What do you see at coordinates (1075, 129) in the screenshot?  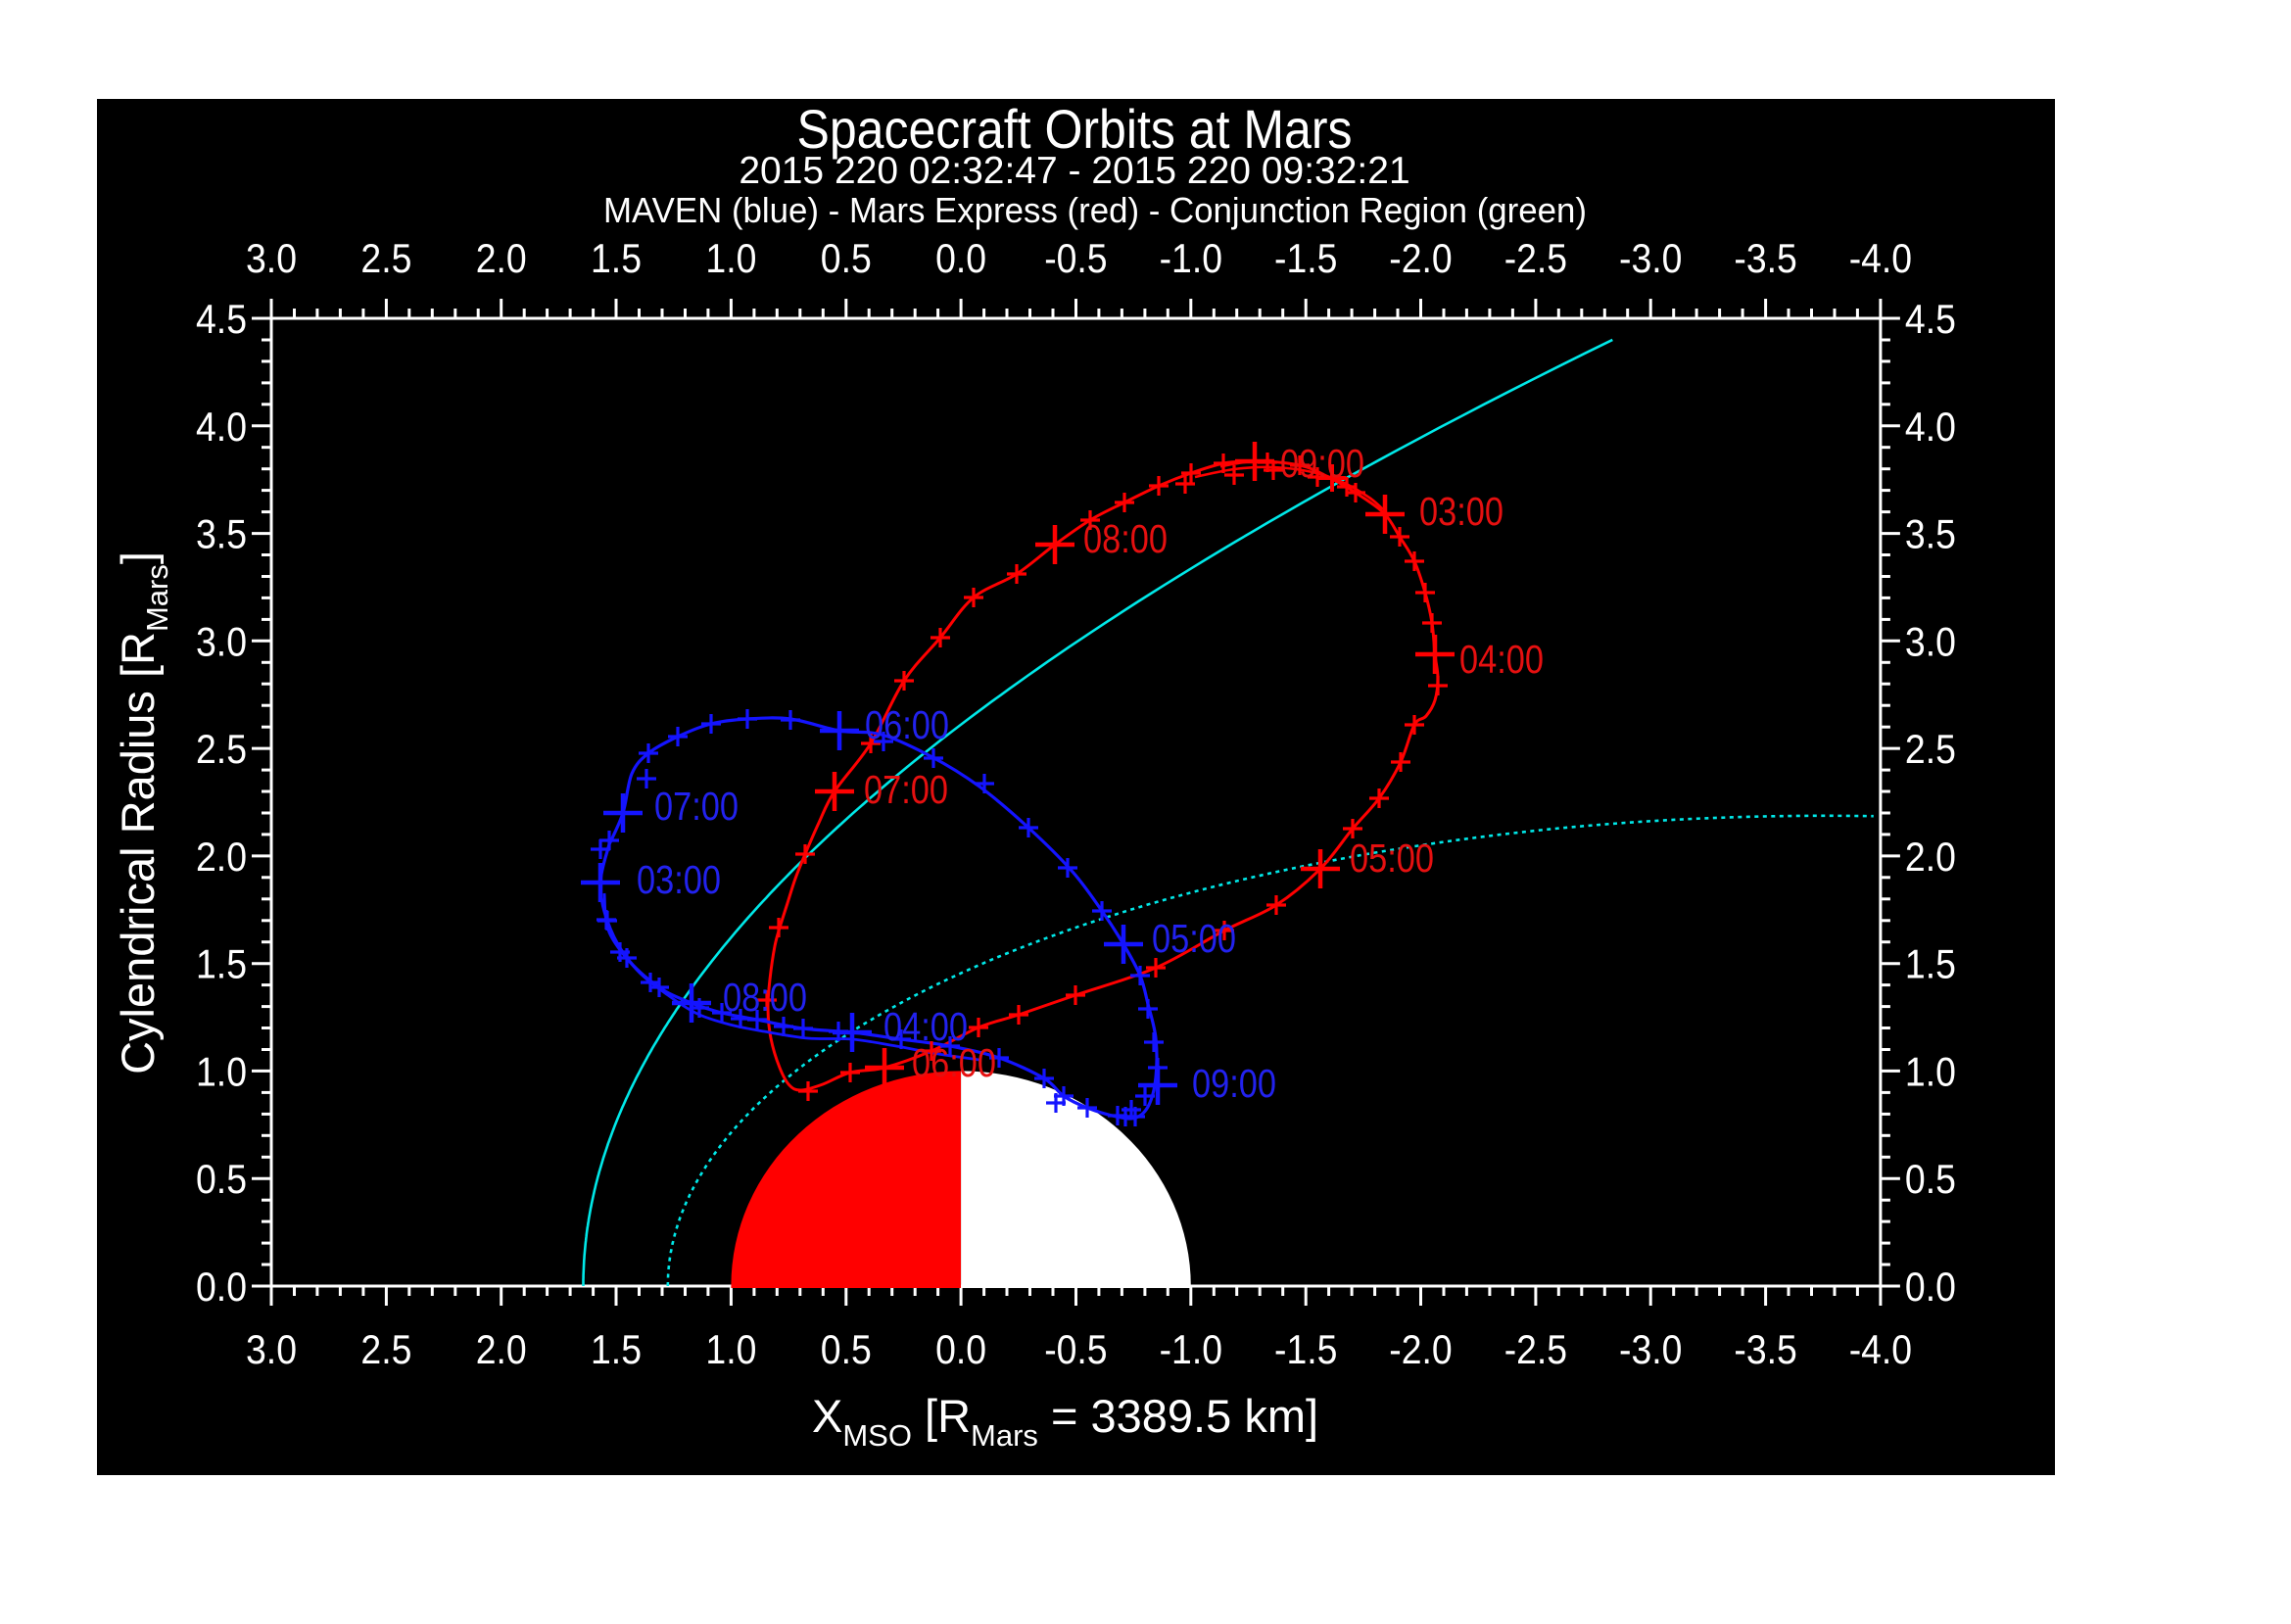 I see `svg-text: Spacecraft Orbits at Mars` at bounding box center [1075, 129].